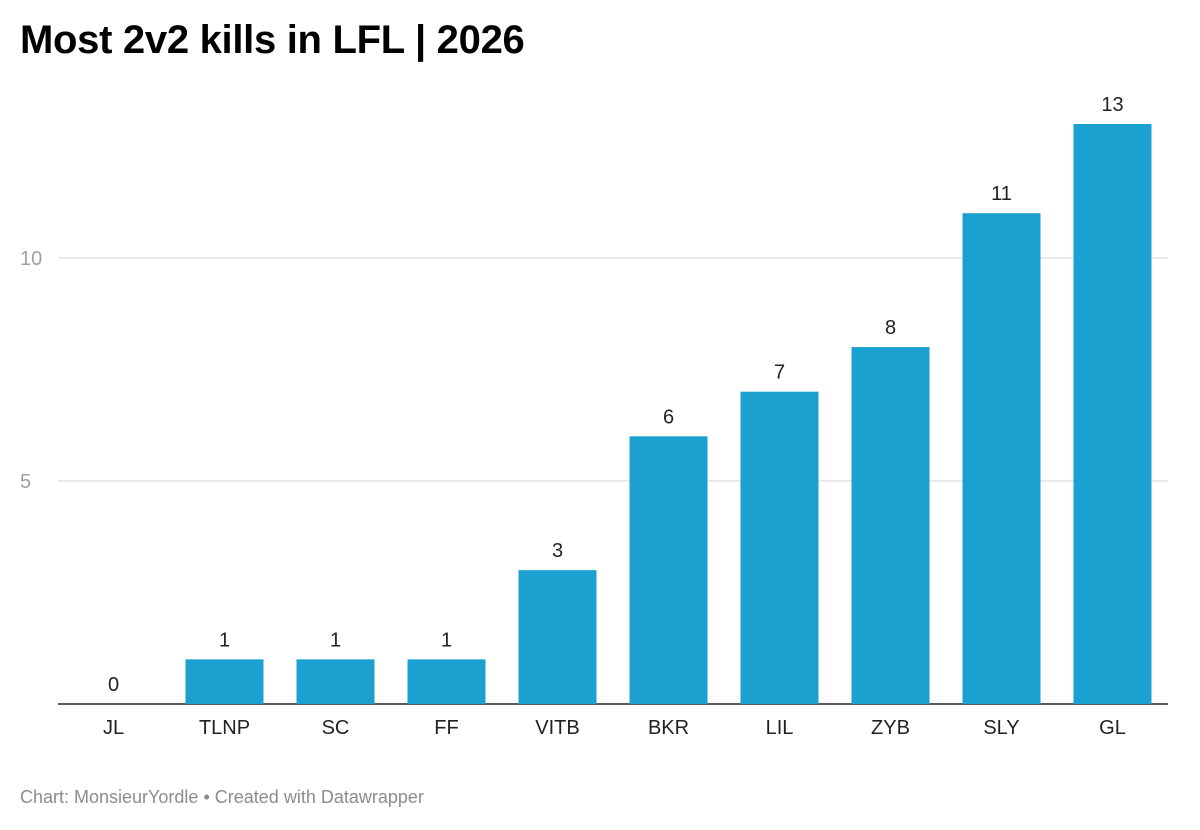 The width and height of the screenshot is (1200, 830). Describe the element at coordinates (113, 685) in the screenshot. I see `data-label: 0` at that location.